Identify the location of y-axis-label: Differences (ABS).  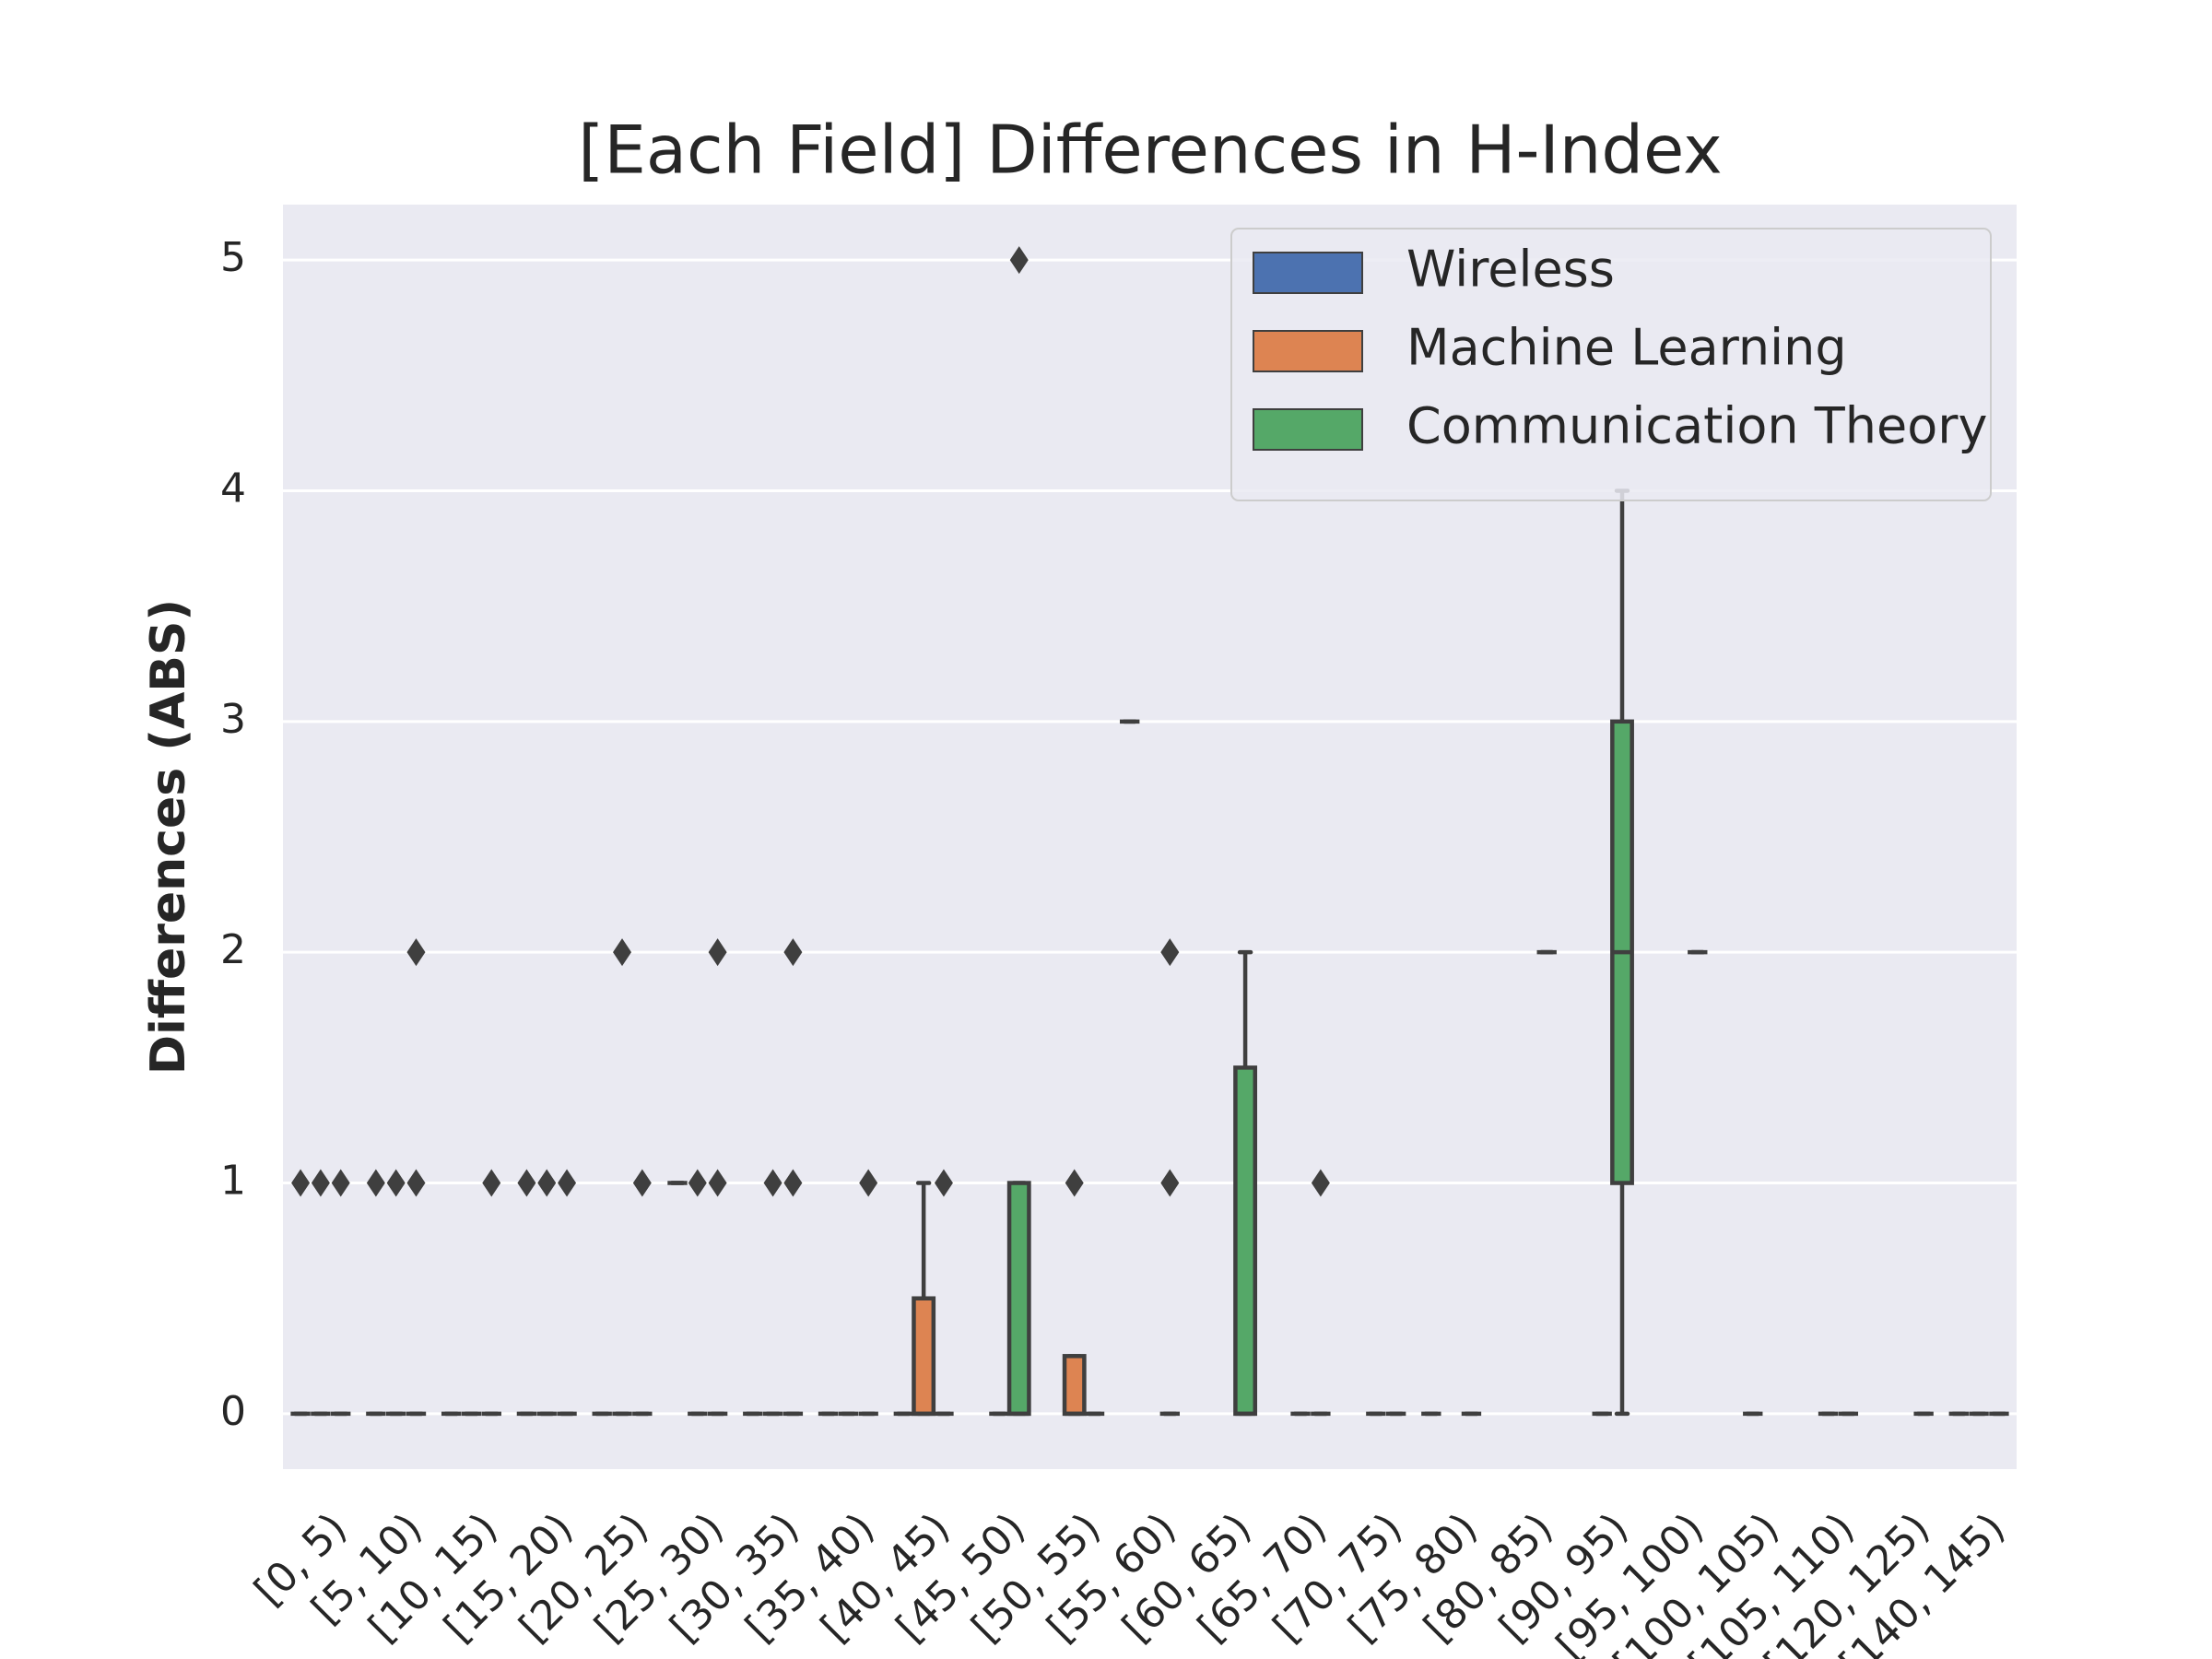
(168, 837).